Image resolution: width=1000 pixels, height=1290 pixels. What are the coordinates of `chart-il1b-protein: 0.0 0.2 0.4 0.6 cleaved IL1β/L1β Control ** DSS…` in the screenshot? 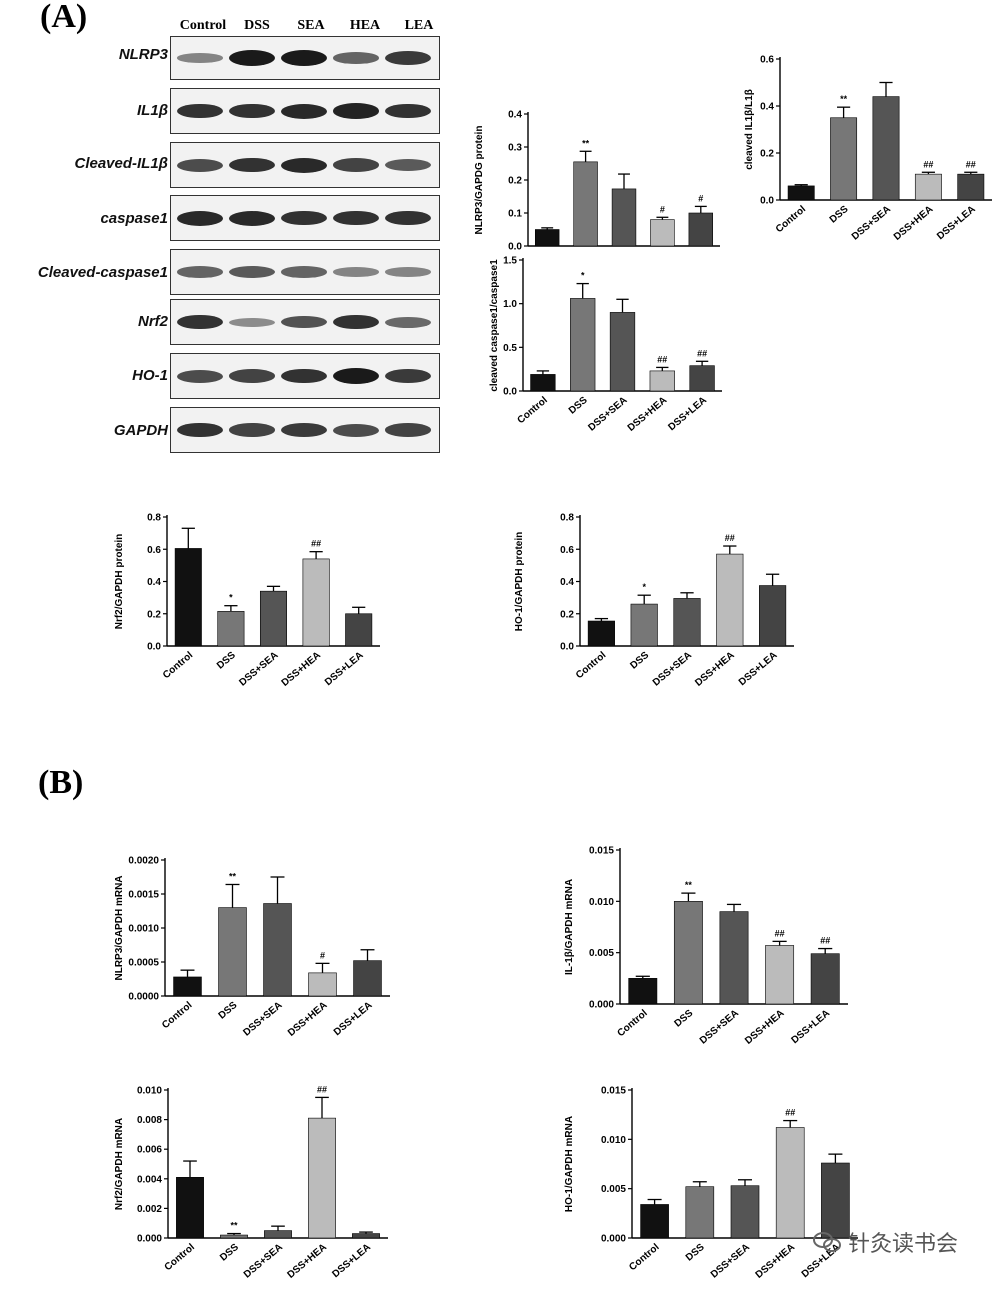 It's located at (868, 149).